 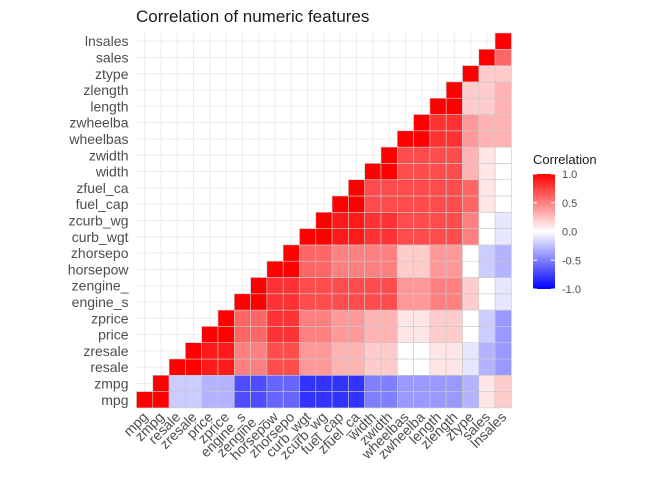 What do you see at coordinates (112, 172) in the screenshot?
I see `y-tick-label: width` at bounding box center [112, 172].